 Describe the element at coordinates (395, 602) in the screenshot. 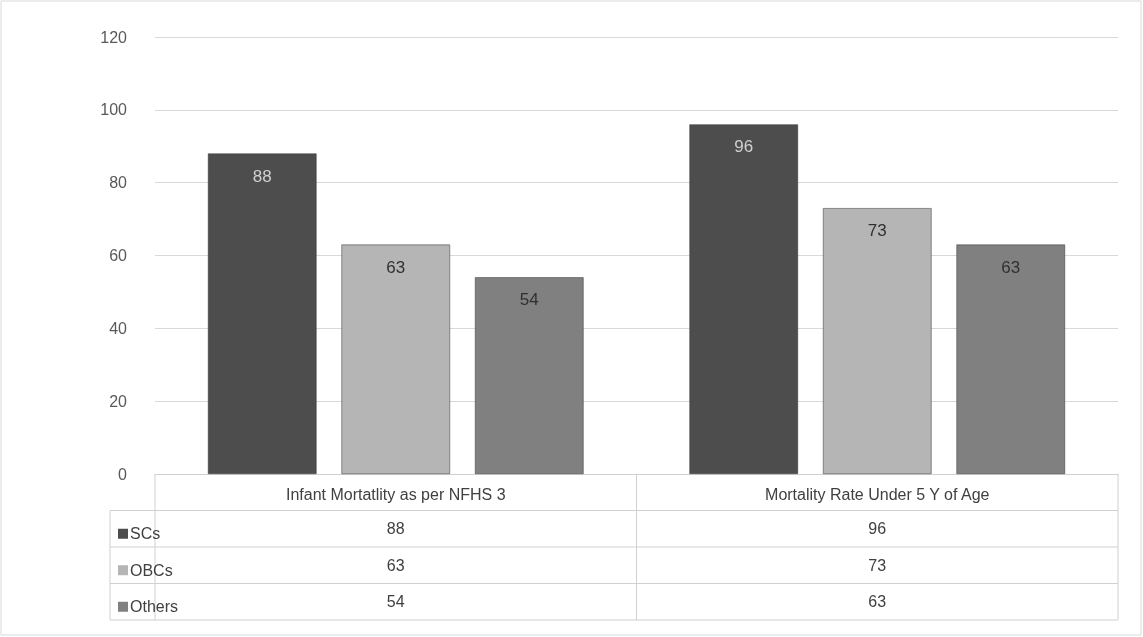

I see `text: 54` at that location.